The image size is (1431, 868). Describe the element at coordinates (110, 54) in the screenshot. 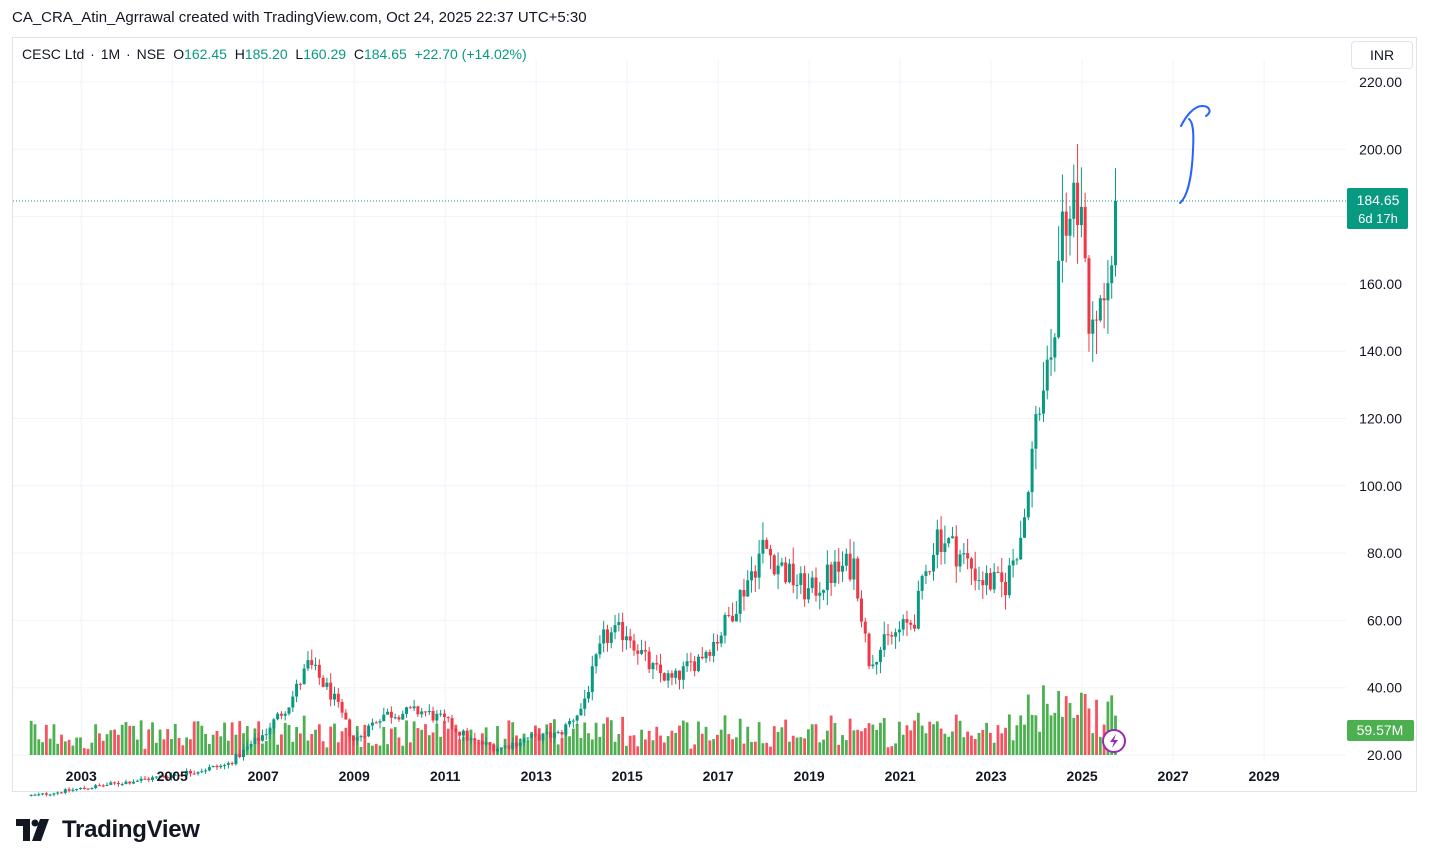

I see `interval-label: 1M` at that location.